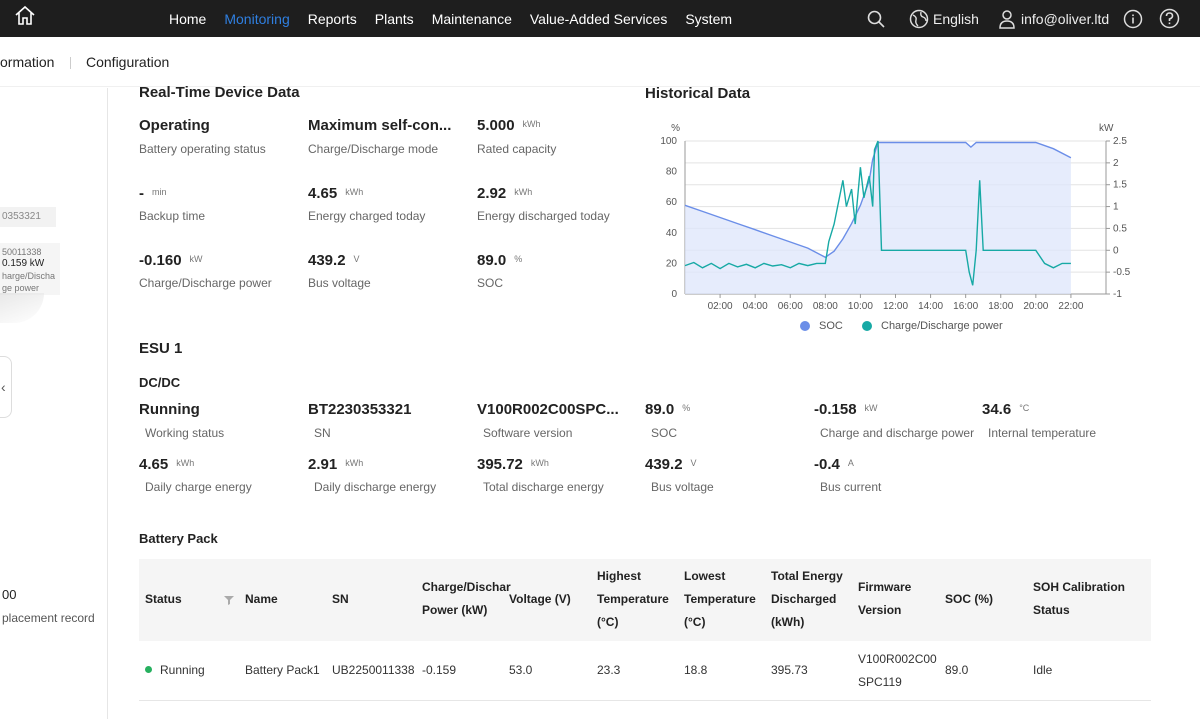 The height and width of the screenshot is (719, 1200). Describe the element at coordinates (1116, 207) in the screenshot. I see `right-tick-label-3: 1` at that location.